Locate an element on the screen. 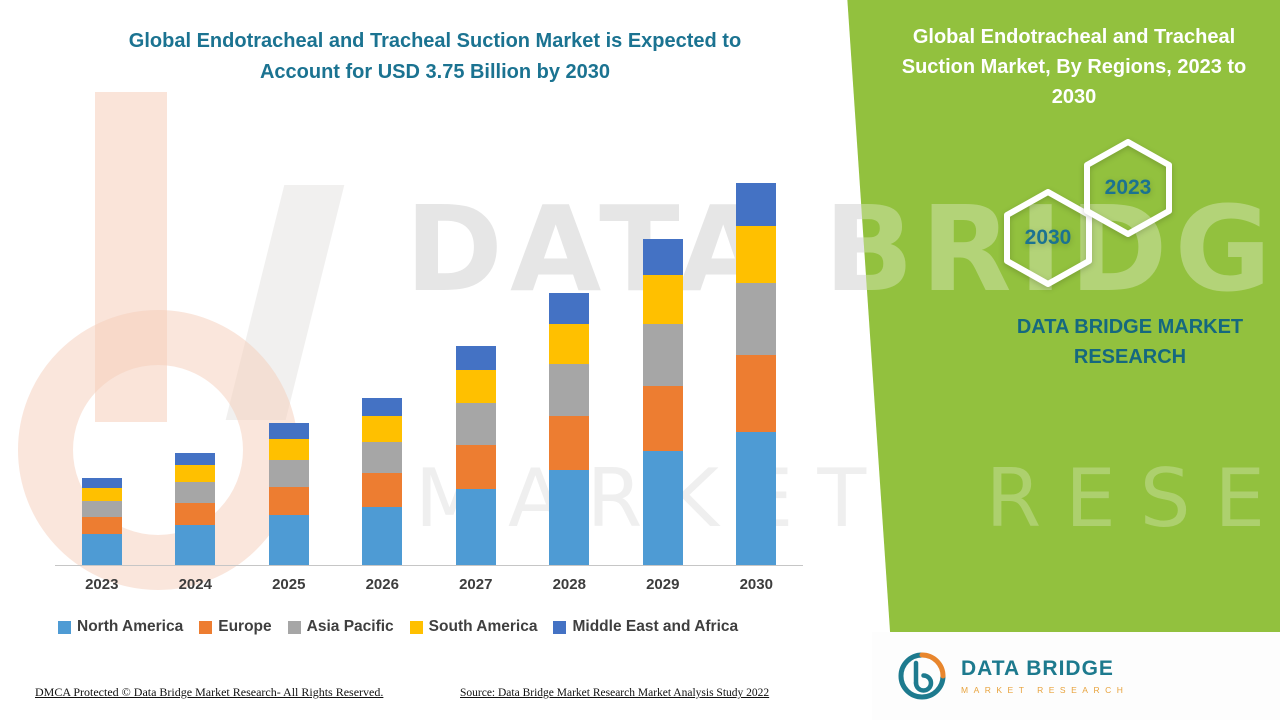 The width and height of the screenshot is (1280, 720). x-axis-label: 2027 is located at coordinates (476, 584).